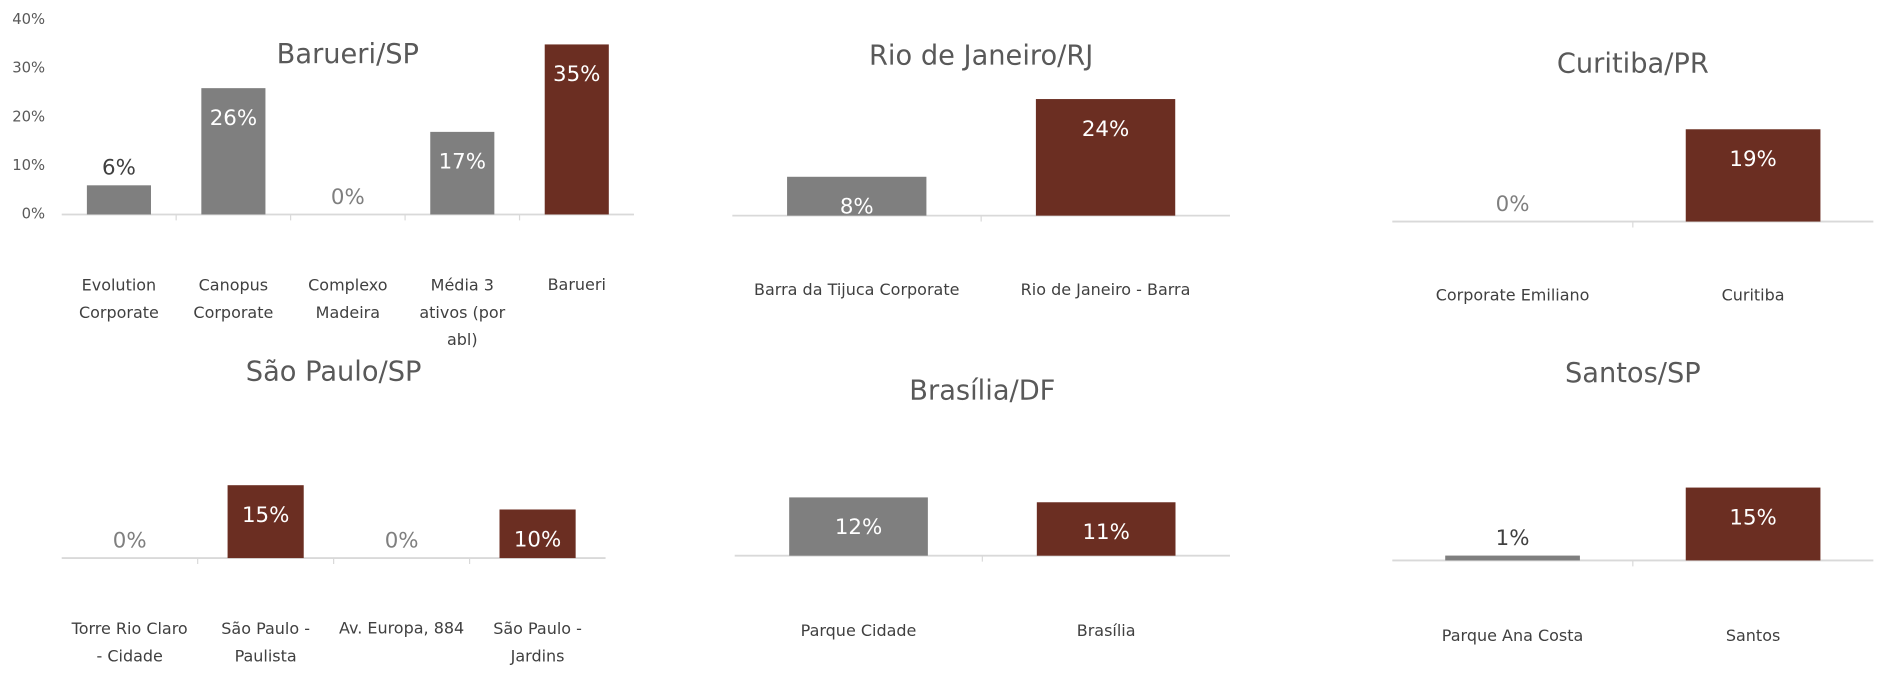 The image size is (1877, 673). What do you see at coordinates (334, 372) in the screenshot?
I see `chart-title: São Paulo/SP` at bounding box center [334, 372].